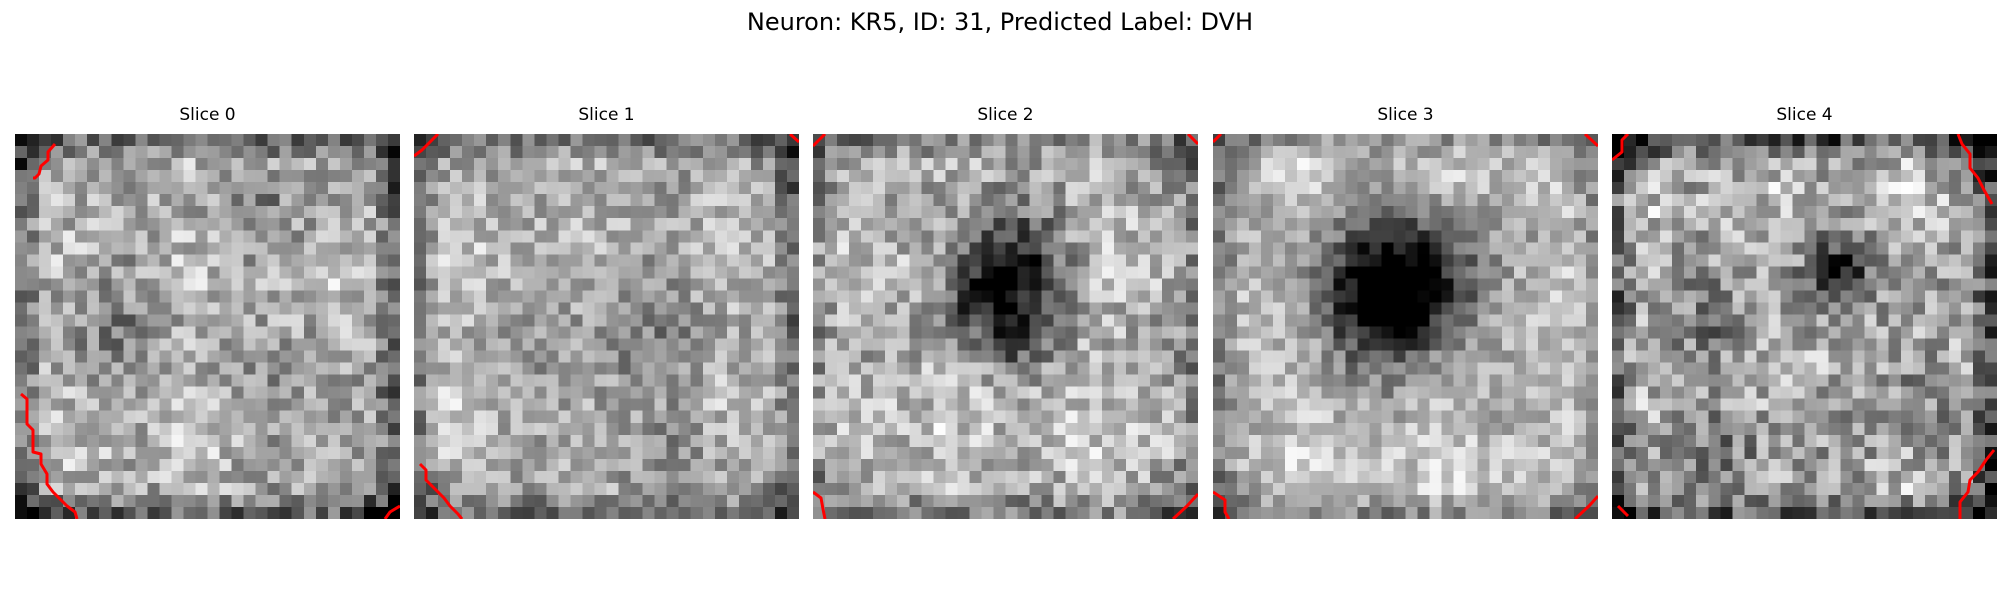 The width and height of the screenshot is (2000, 600). I want to click on slice-title: Slice 4, so click(1804, 115).